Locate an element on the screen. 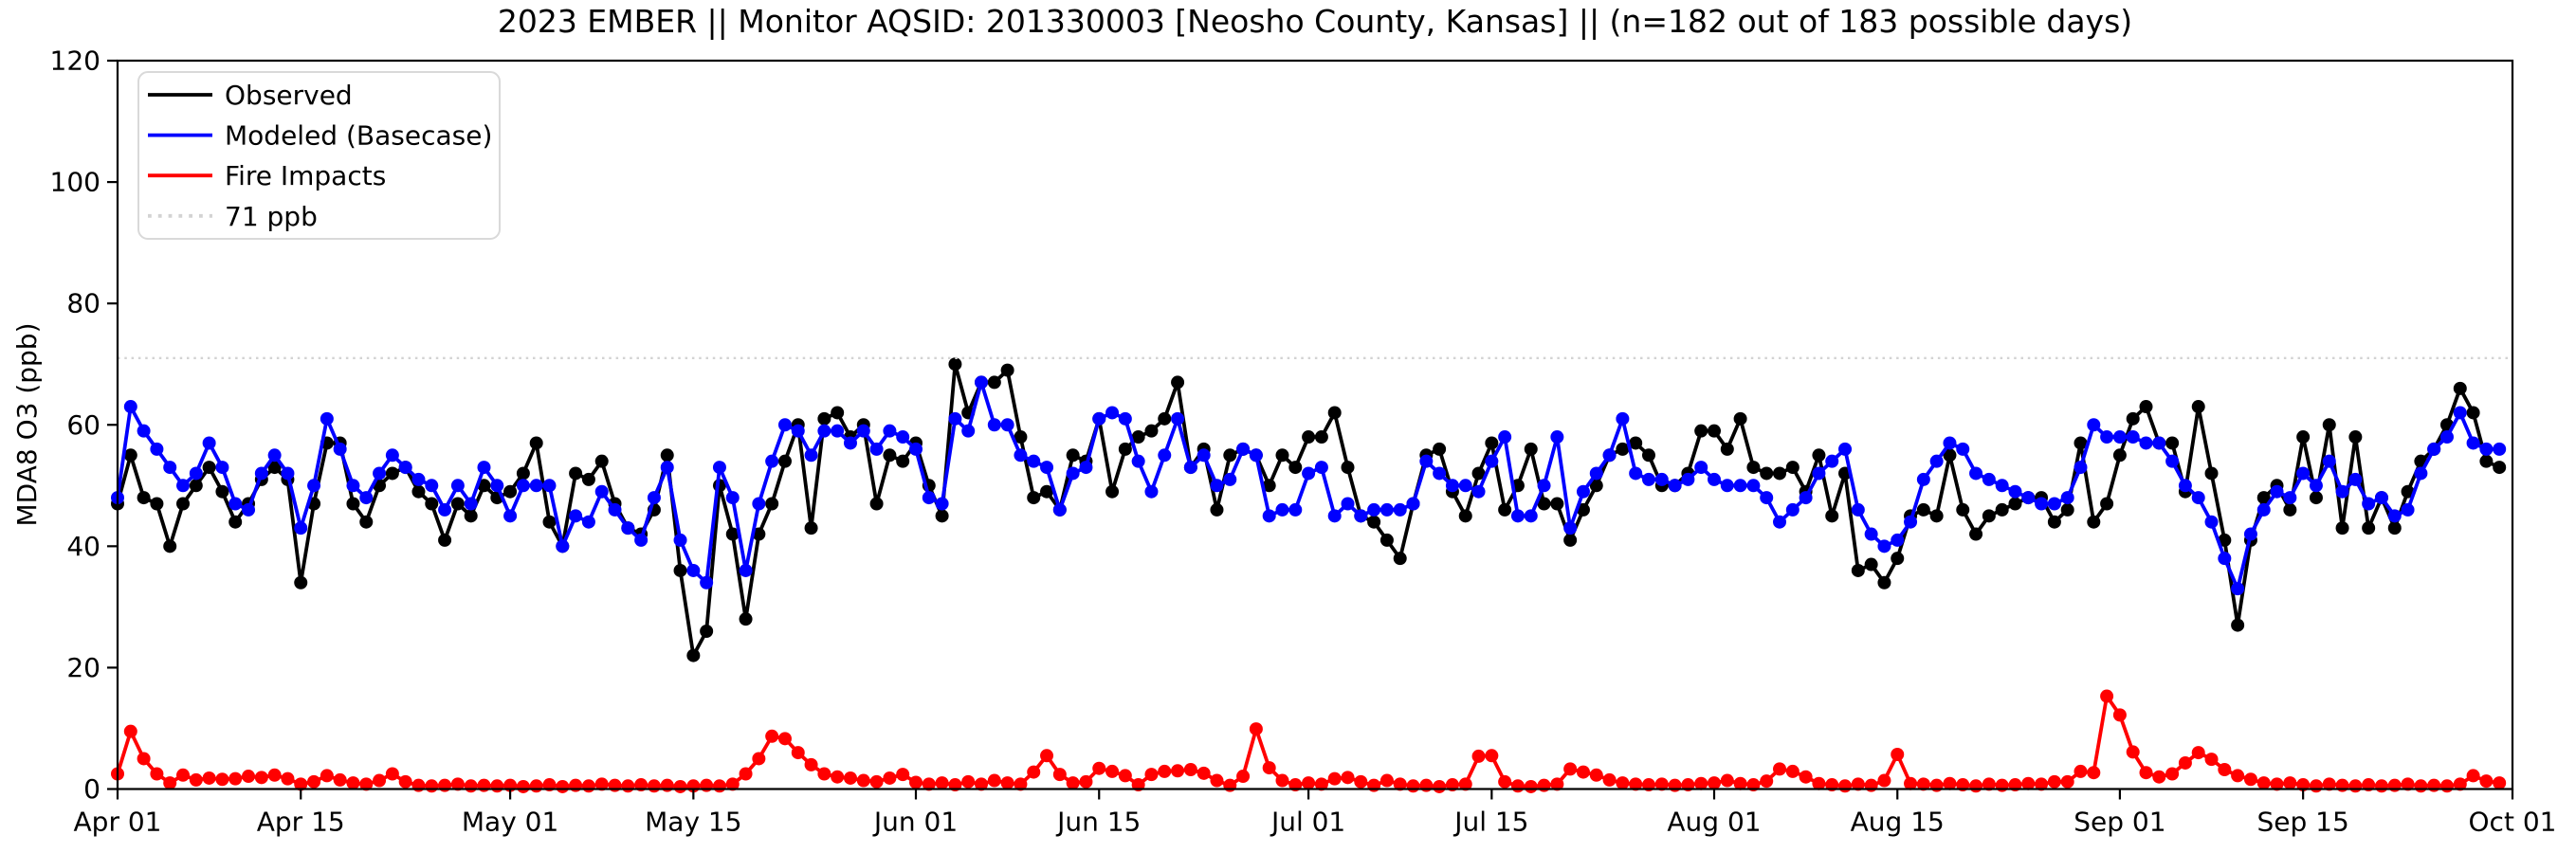  x-tick-label: Sep 01 is located at coordinates (2119, 822).